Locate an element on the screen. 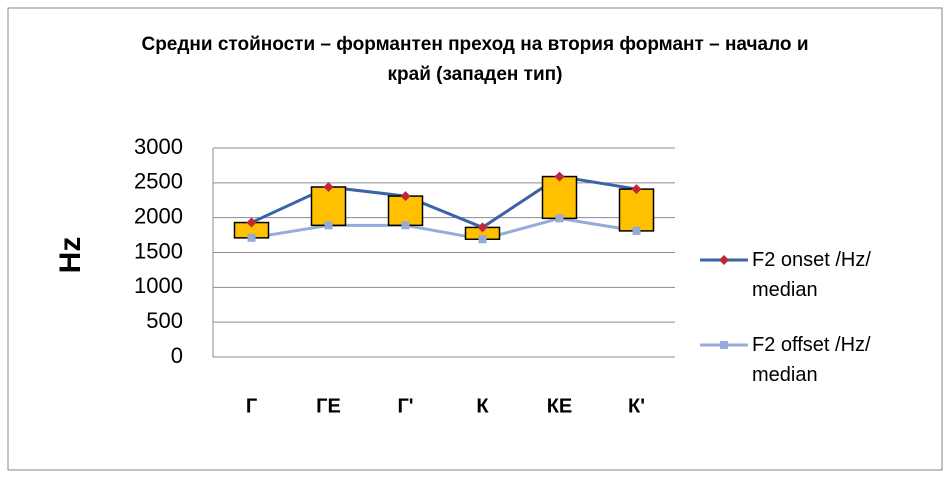 The height and width of the screenshot is (480, 950). x-tick-label: К is located at coordinates (482, 406).